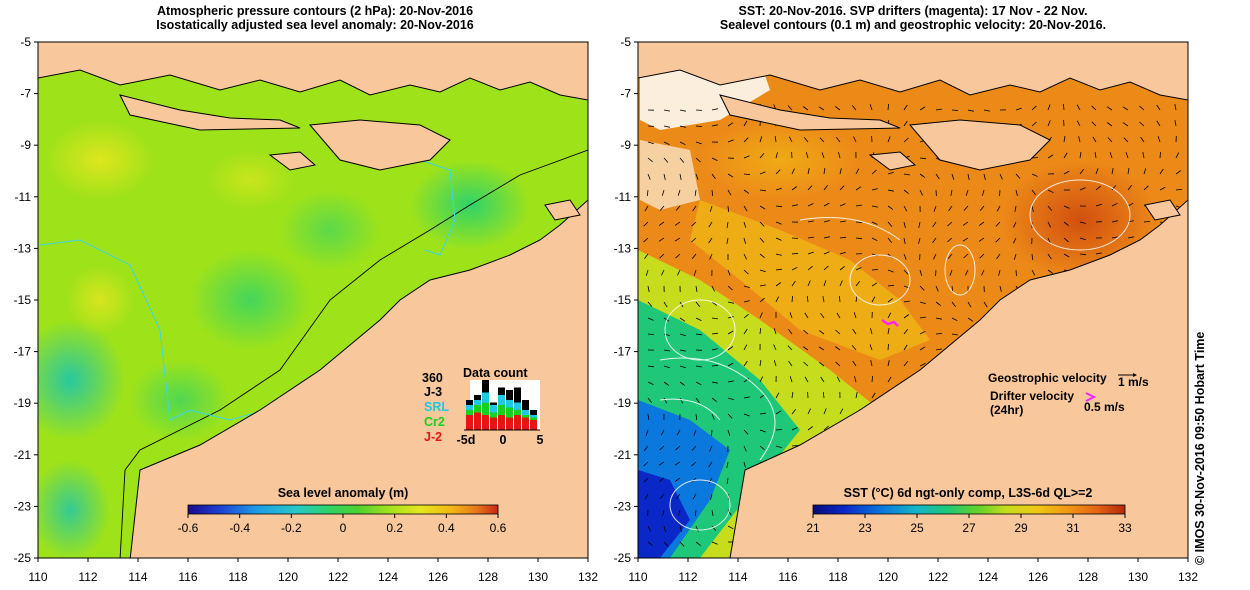 The image size is (1250, 590). I want to click on right-y-axis: -5 -7 -9 -11 -13 -15 -17 -19 -21 -23 -25, so click(626, 300).